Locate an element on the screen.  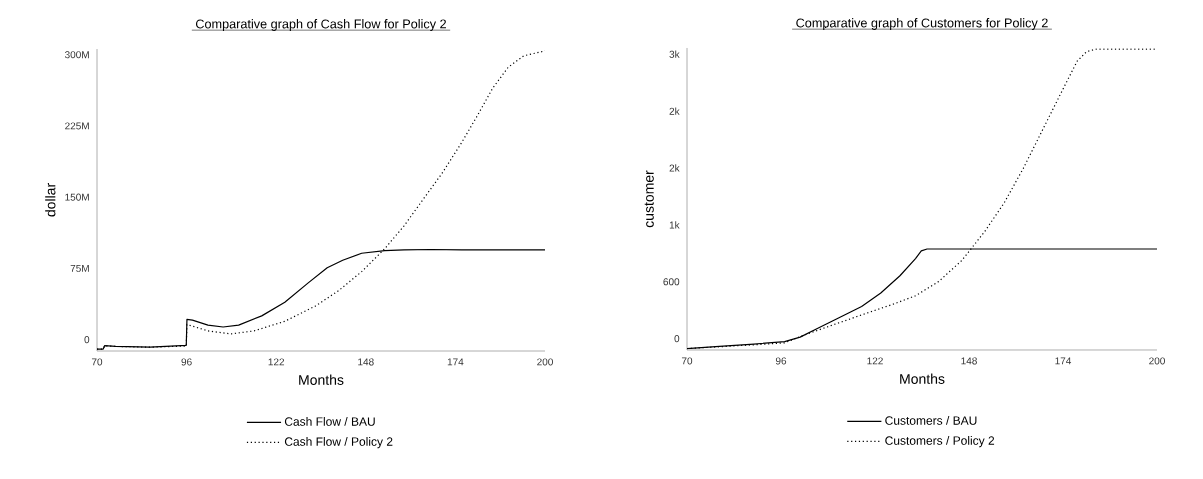
legend-label: Cash Flow / BAU is located at coordinates (329, 421).